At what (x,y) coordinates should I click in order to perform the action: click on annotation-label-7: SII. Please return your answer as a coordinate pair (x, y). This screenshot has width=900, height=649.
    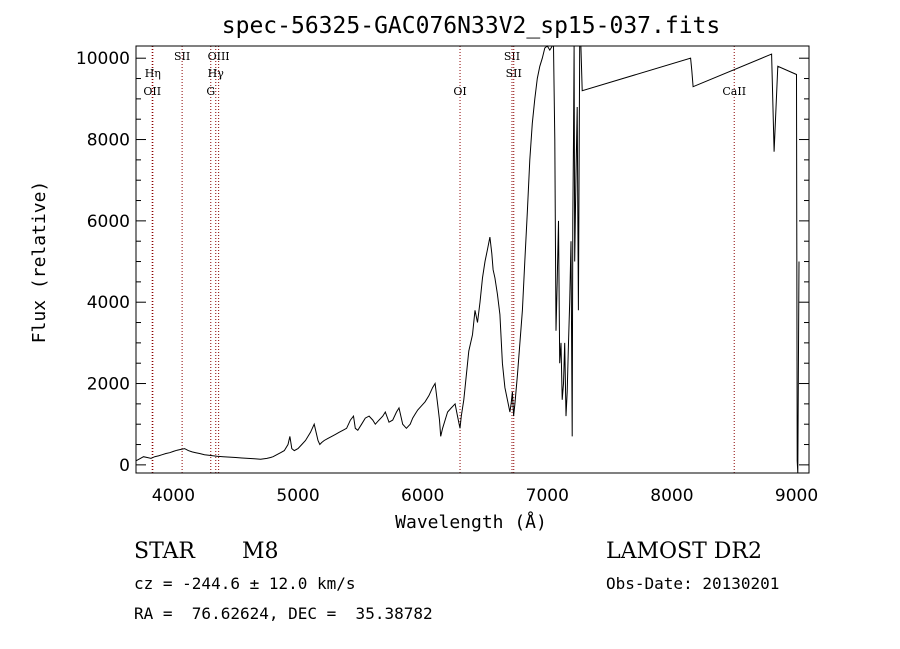
    Looking at the image, I should click on (512, 56).